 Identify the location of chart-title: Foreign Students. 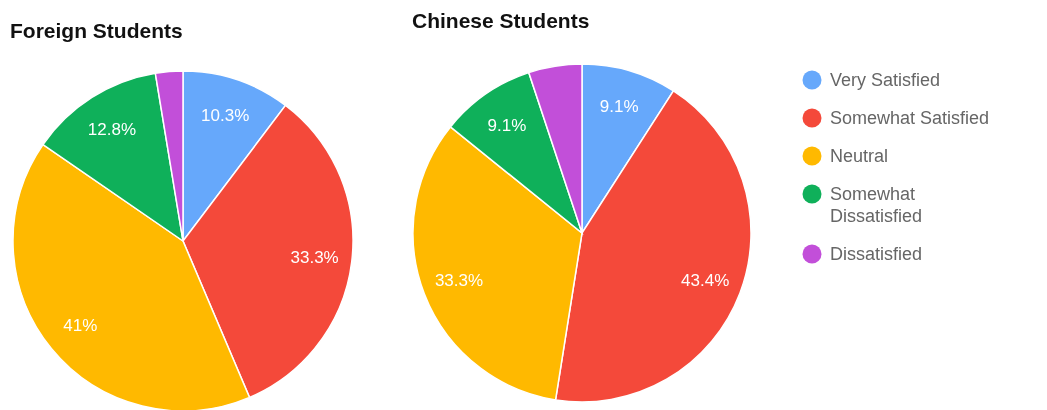
(96, 30).